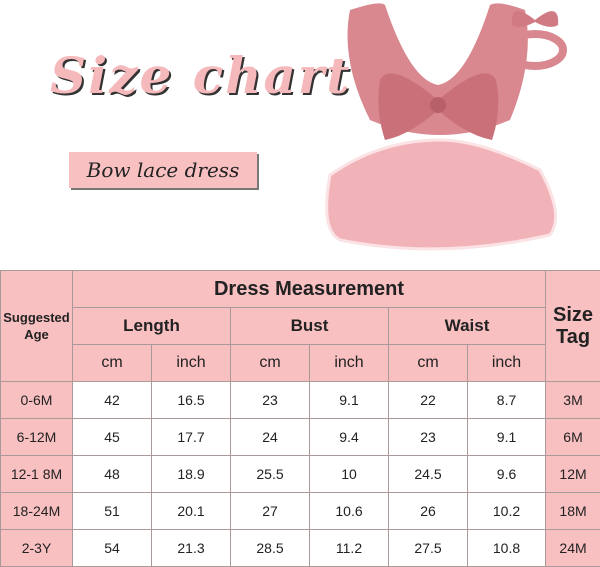 This screenshot has height=567, width=600. What do you see at coordinates (37, 437) in the screenshot?
I see `age-cell: 6-12M` at bounding box center [37, 437].